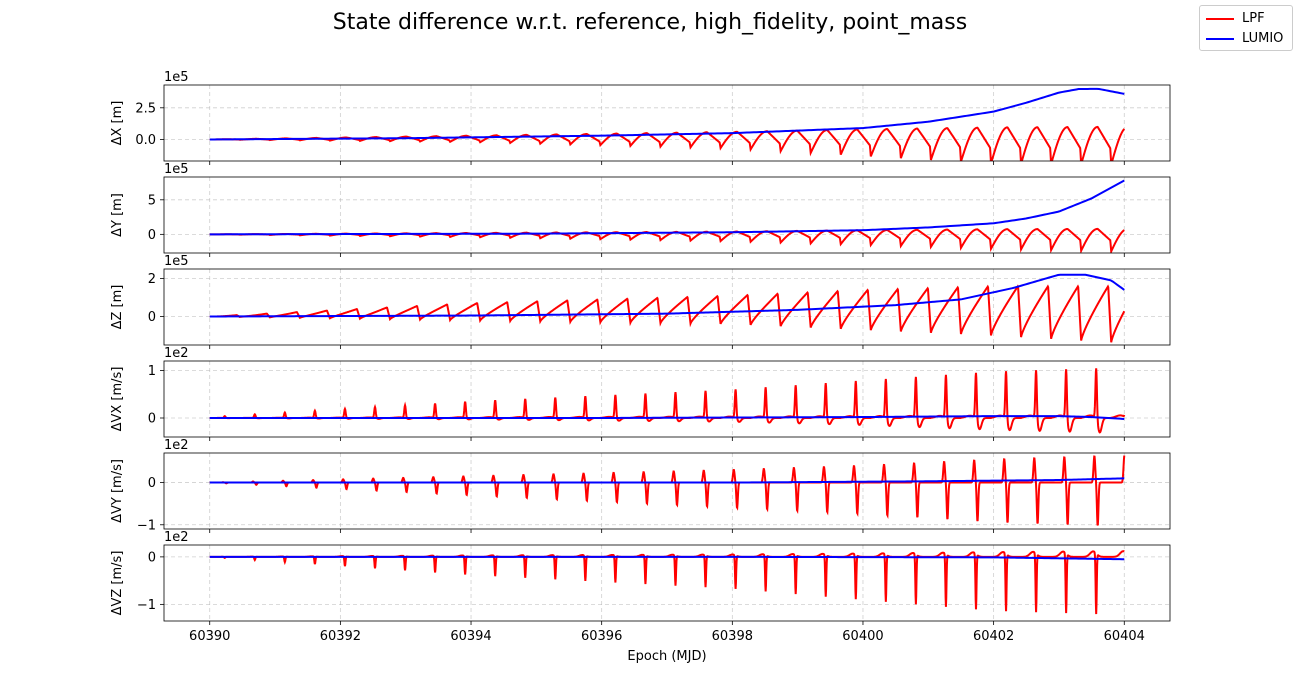  Describe the element at coordinates (470, 636) in the screenshot. I see `xtick-label-2: 60394` at that location.